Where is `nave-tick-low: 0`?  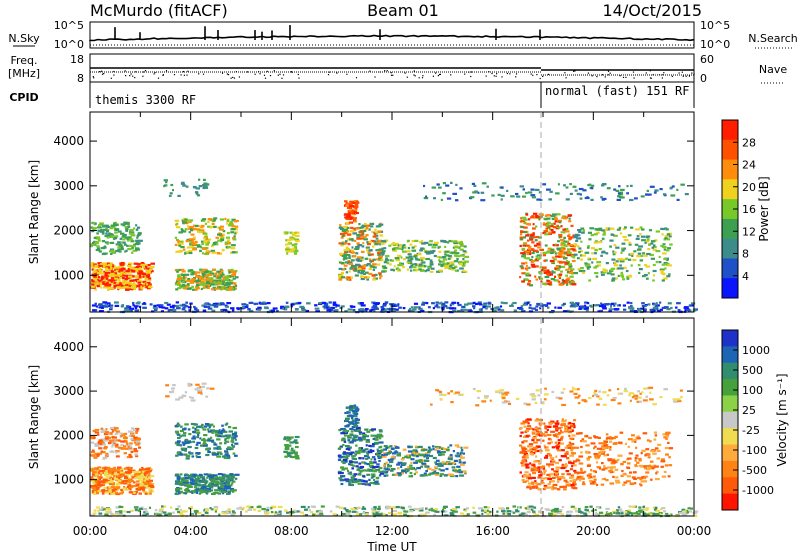
nave-tick-low: 0 is located at coordinates (703, 78).